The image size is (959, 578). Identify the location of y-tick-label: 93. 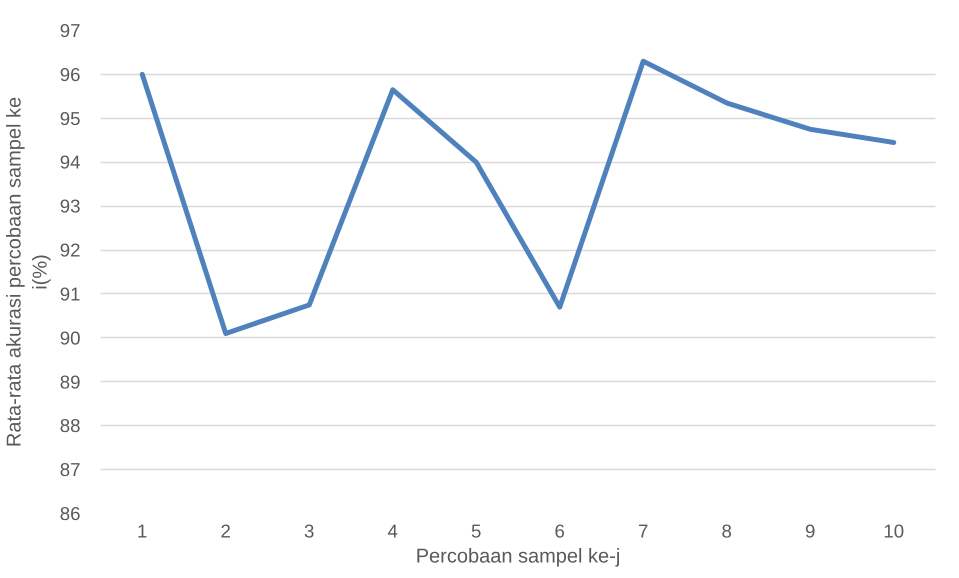
(70, 206).